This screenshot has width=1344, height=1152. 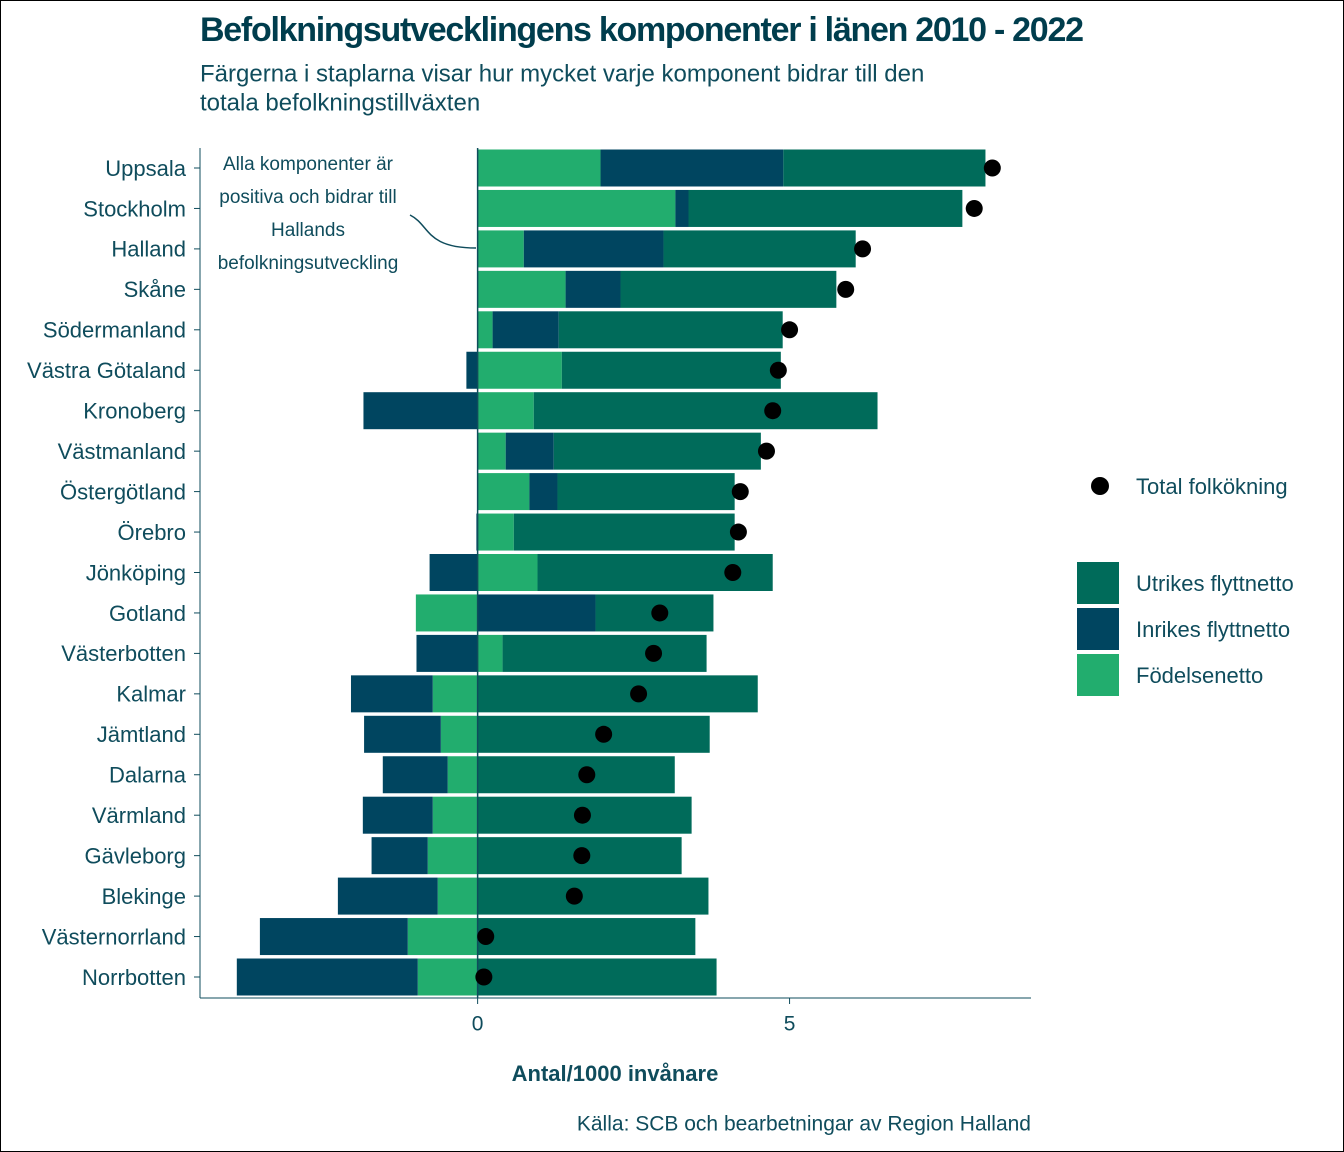 What do you see at coordinates (1199, 675) in the screenshot?
I see `legend-label: Födelsenetto` at bounding box center [1199, 675].